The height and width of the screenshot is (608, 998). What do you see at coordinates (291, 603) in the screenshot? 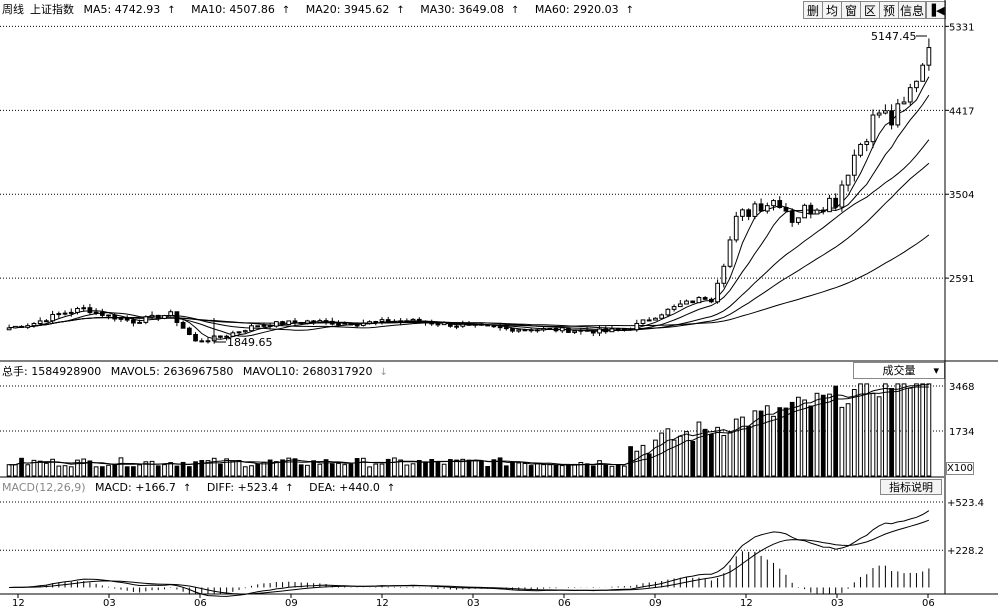
I see `time-tick-label: 09` at bounding box center [291, 603].